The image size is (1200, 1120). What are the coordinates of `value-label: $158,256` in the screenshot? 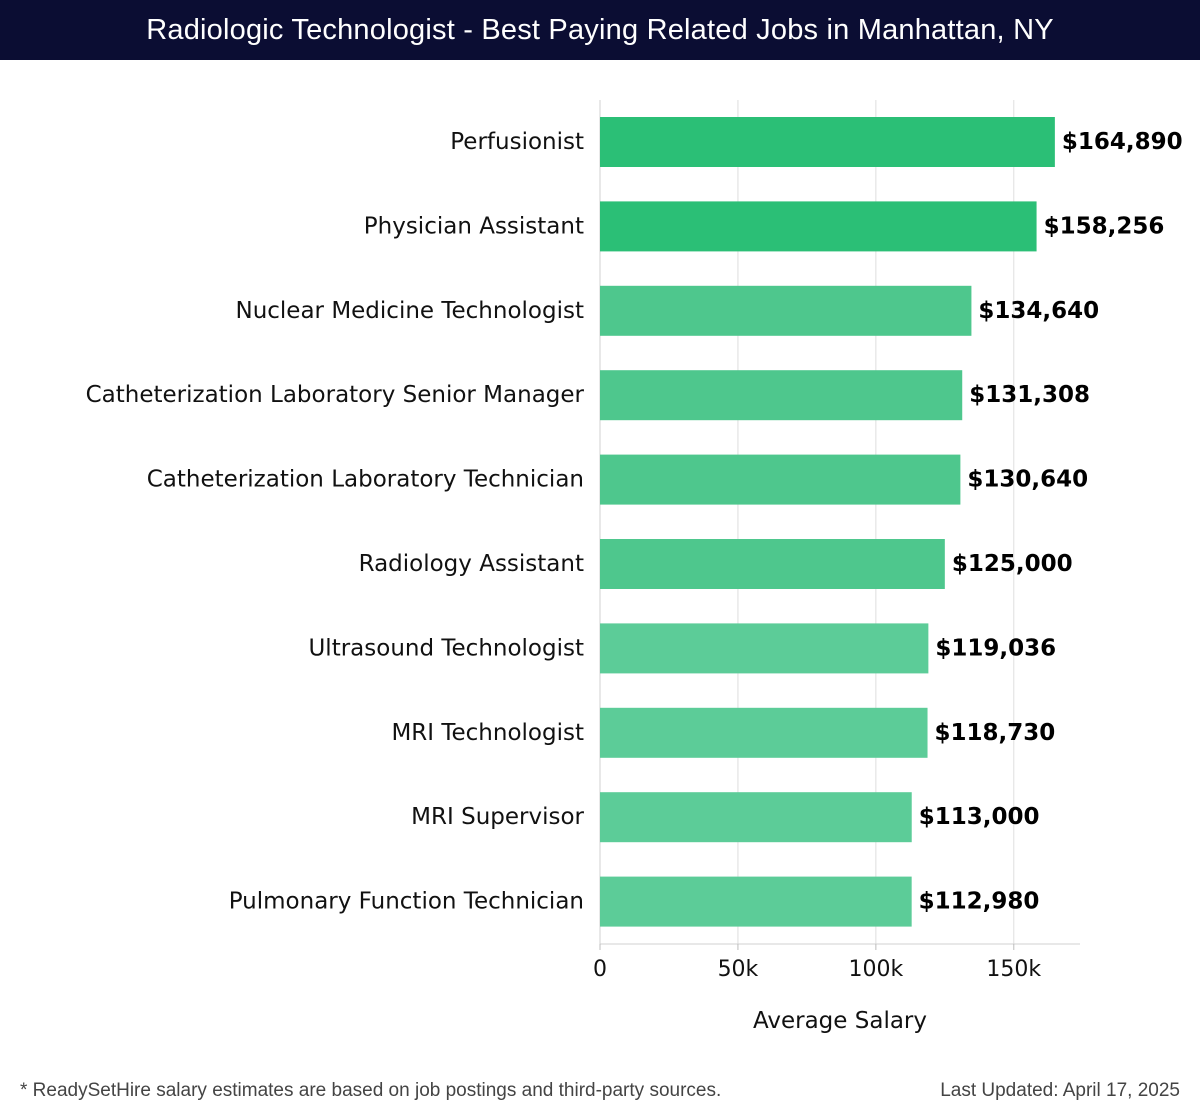 It's located at (1104, 226).